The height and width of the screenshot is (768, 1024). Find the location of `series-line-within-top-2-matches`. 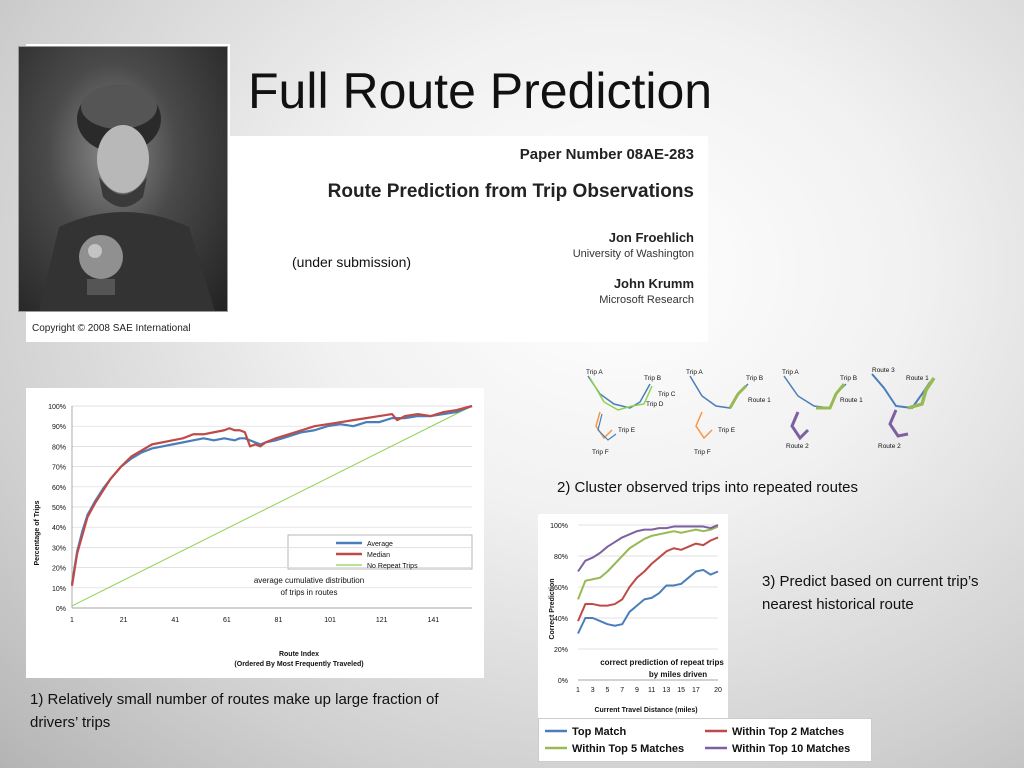

series-line-within-top-2-matches is located at coordinates (648, 579).